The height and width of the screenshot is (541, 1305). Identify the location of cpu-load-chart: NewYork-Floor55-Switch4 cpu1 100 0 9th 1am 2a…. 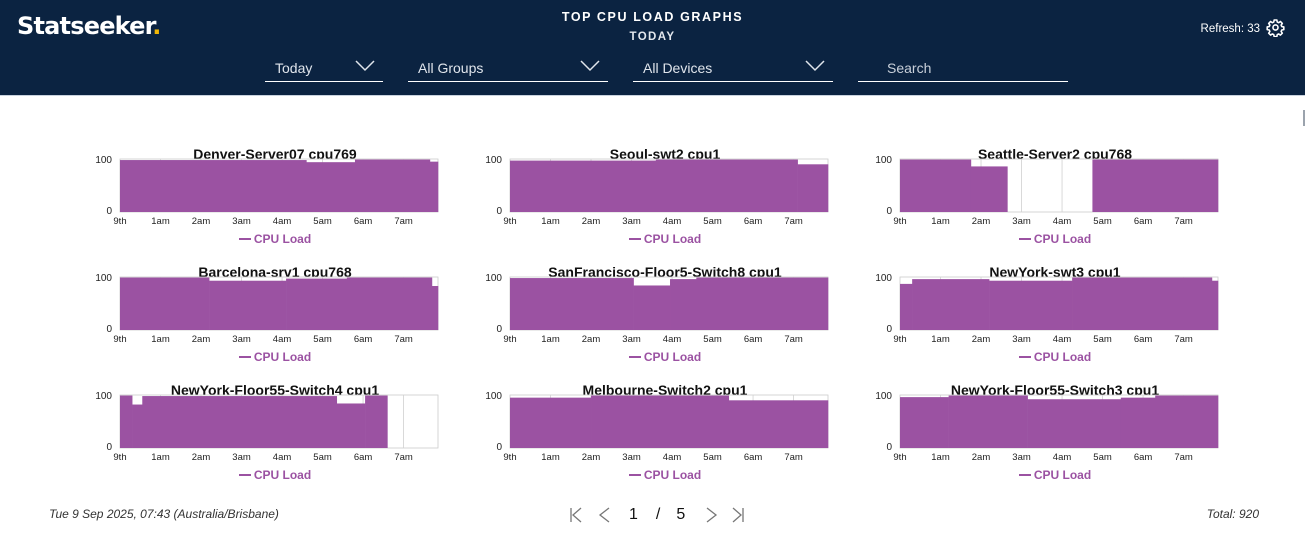
(270, 431).